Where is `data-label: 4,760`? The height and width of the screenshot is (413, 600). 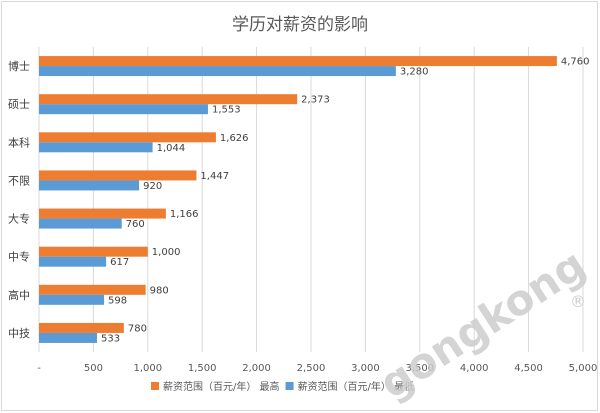 data-label: 4,760 is located at coordinates (575, 62).